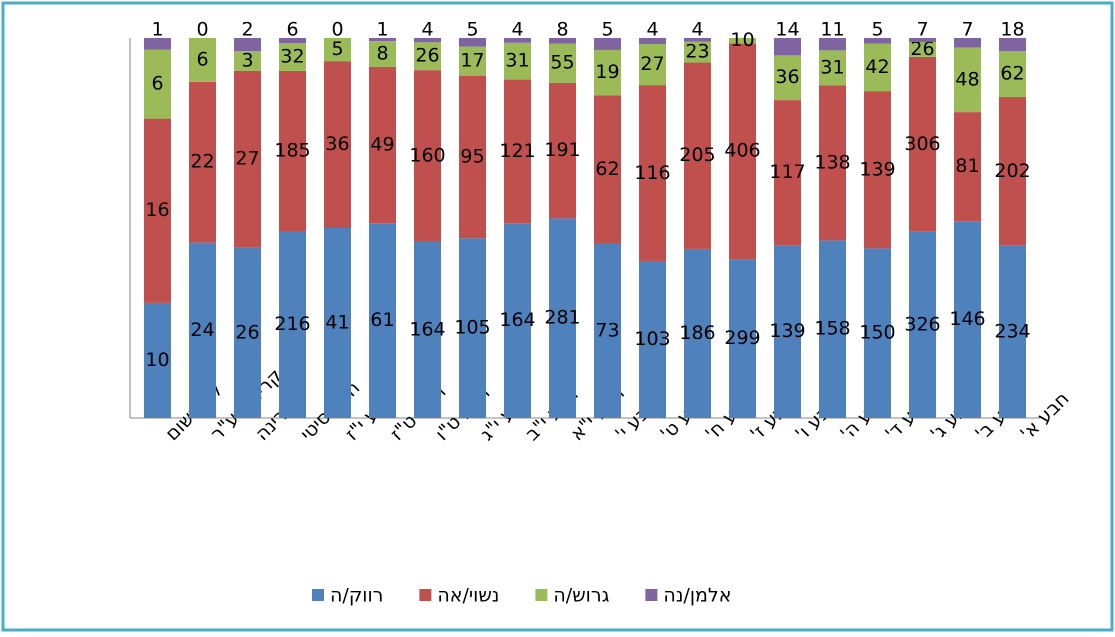  What do you see at coordinates (157, 210) in the screenshot?
I see `data-label: 16` at bounding box center [157, 210].